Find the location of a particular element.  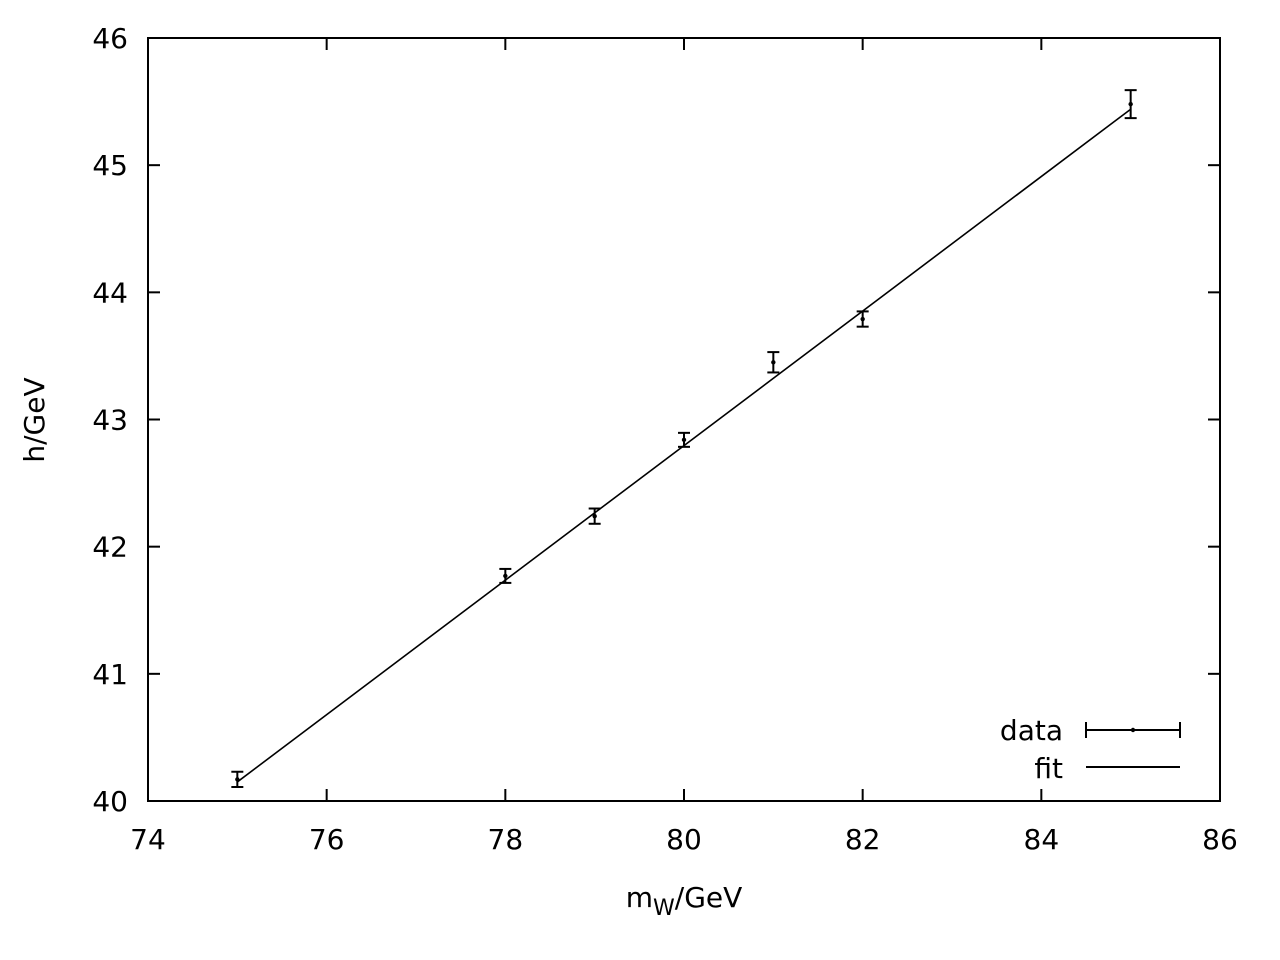

y-axis-title: h/GeV is located at coordinates (34, 419).